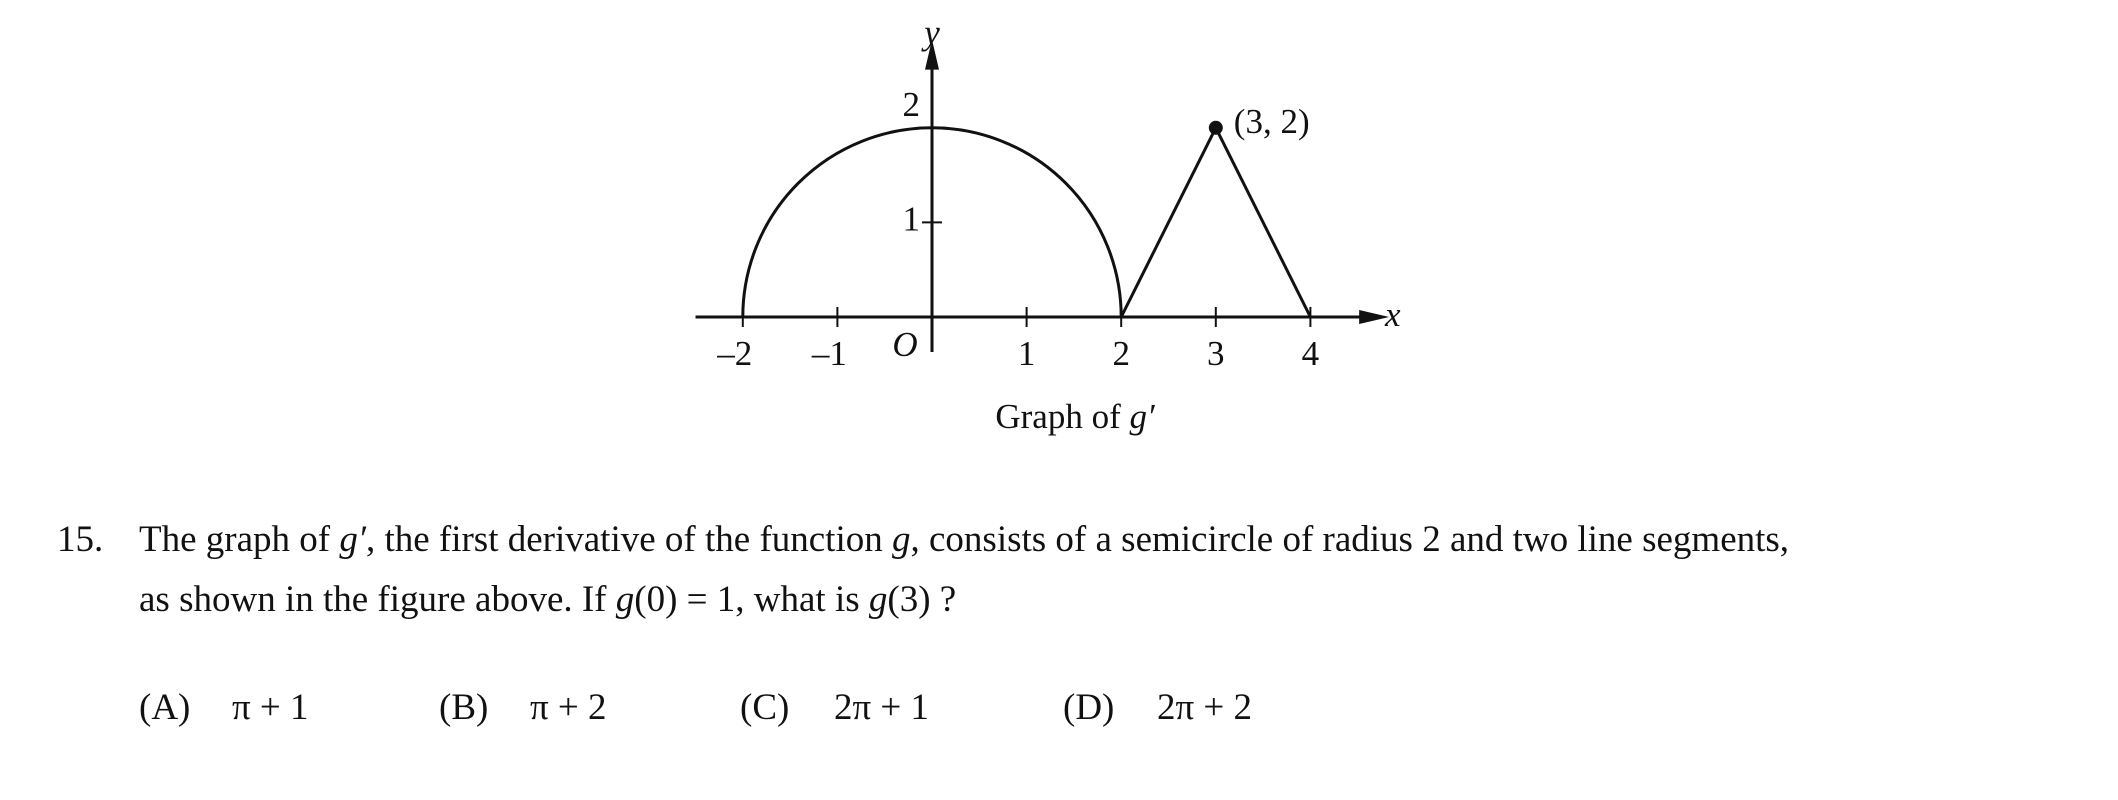 The image size is (2118, 800). Describe the element at coordinates (932, 54) in the screenshot. I see `y-arrow` at that location.